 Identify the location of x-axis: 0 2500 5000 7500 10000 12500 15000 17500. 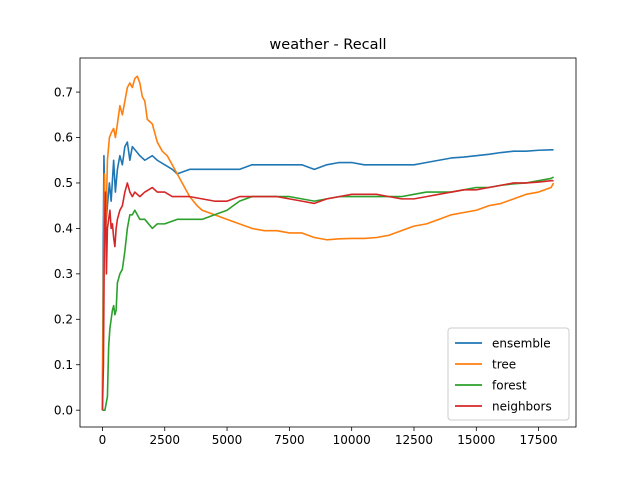
(328, 437).